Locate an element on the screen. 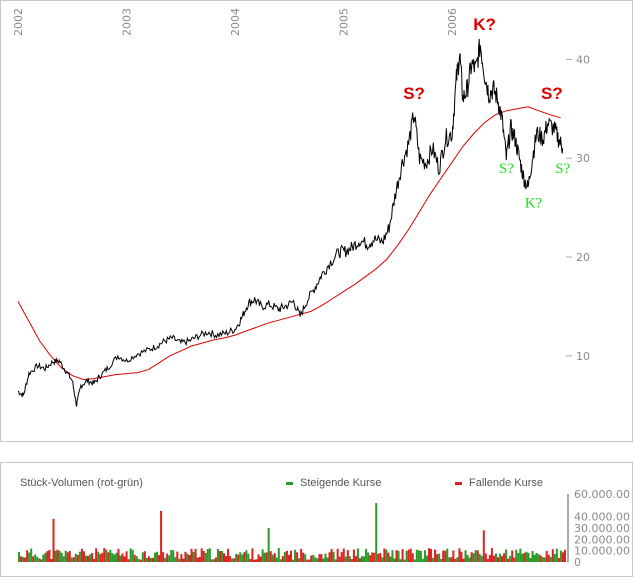 The image size is (634, 583). volume-tick-label: 60.000.00 is located at coordinates (602, 494).